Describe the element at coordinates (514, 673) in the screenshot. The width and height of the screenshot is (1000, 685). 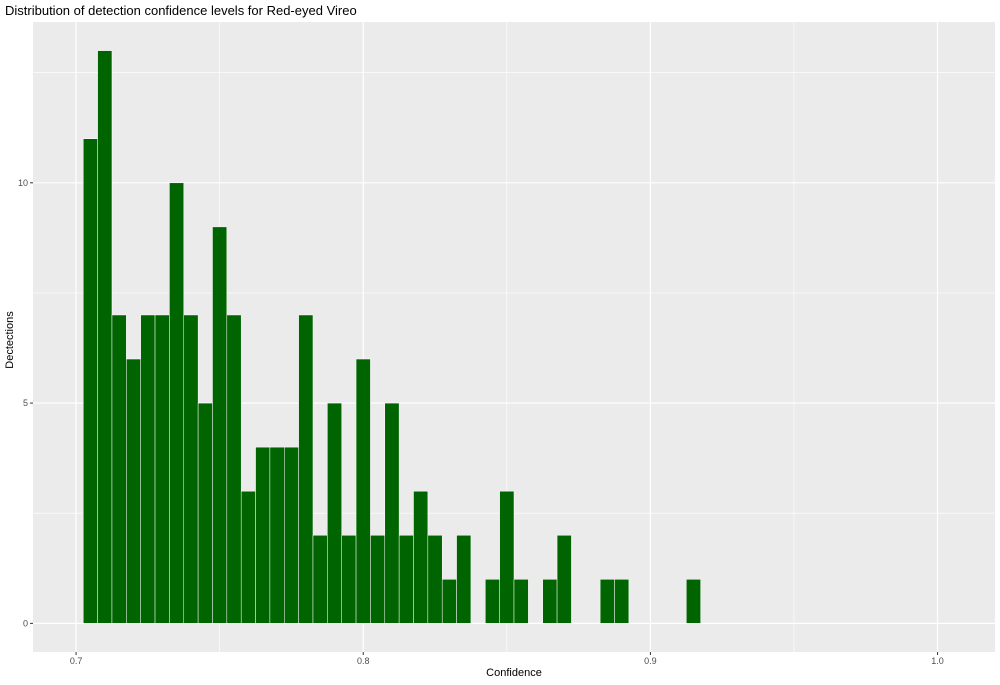
I see `x-axis-title: Confidence` at that location.